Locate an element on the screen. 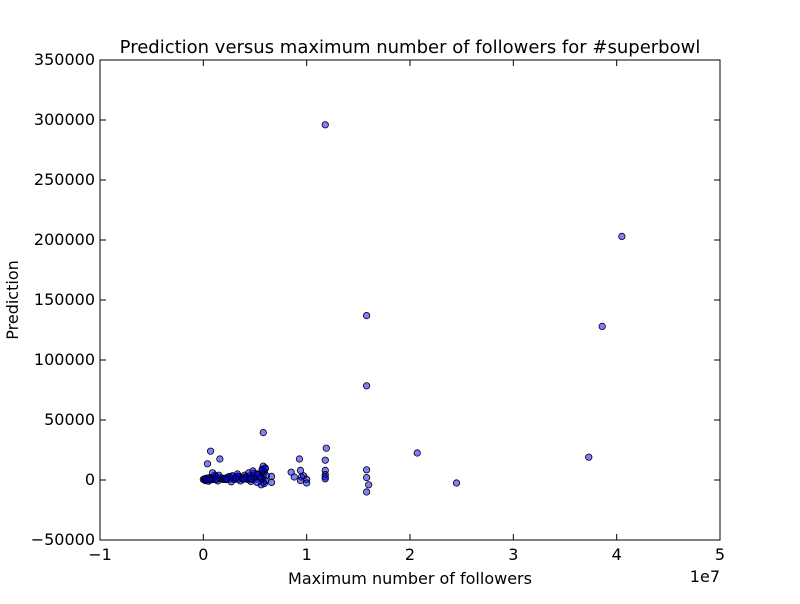  x-tick-label: 0 is located at coordinates (203, 554).